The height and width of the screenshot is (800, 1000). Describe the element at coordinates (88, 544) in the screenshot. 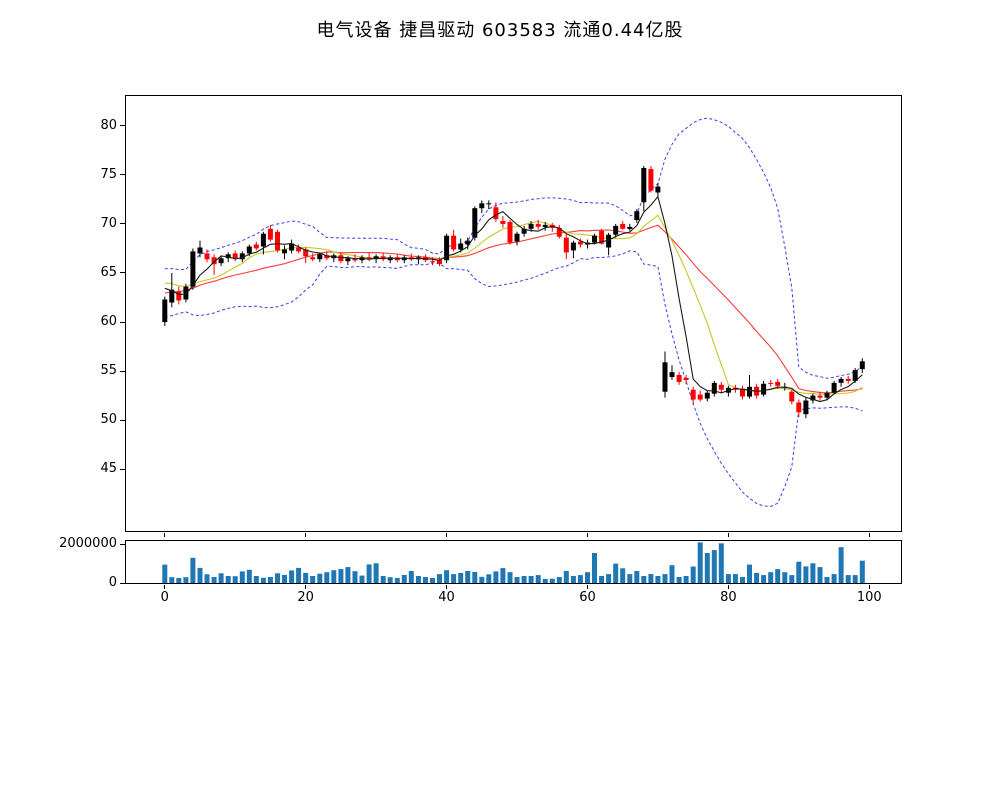

I see `volume-y-tick-label: 2000000` at that location.